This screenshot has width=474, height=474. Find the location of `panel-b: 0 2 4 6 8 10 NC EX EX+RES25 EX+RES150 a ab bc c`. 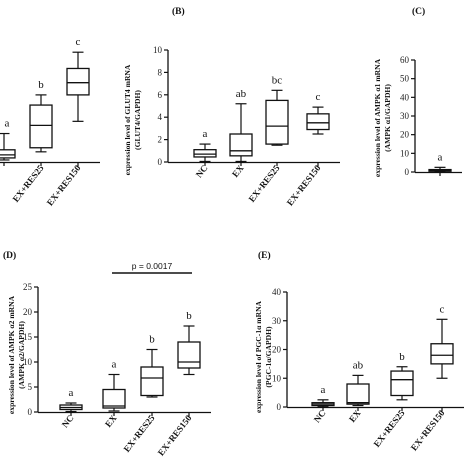

panel-b: 0 2 4 6 8 10 NC EX EX+RES25 EX+RES150 a ab bc c is located at coordinates (246, 126).